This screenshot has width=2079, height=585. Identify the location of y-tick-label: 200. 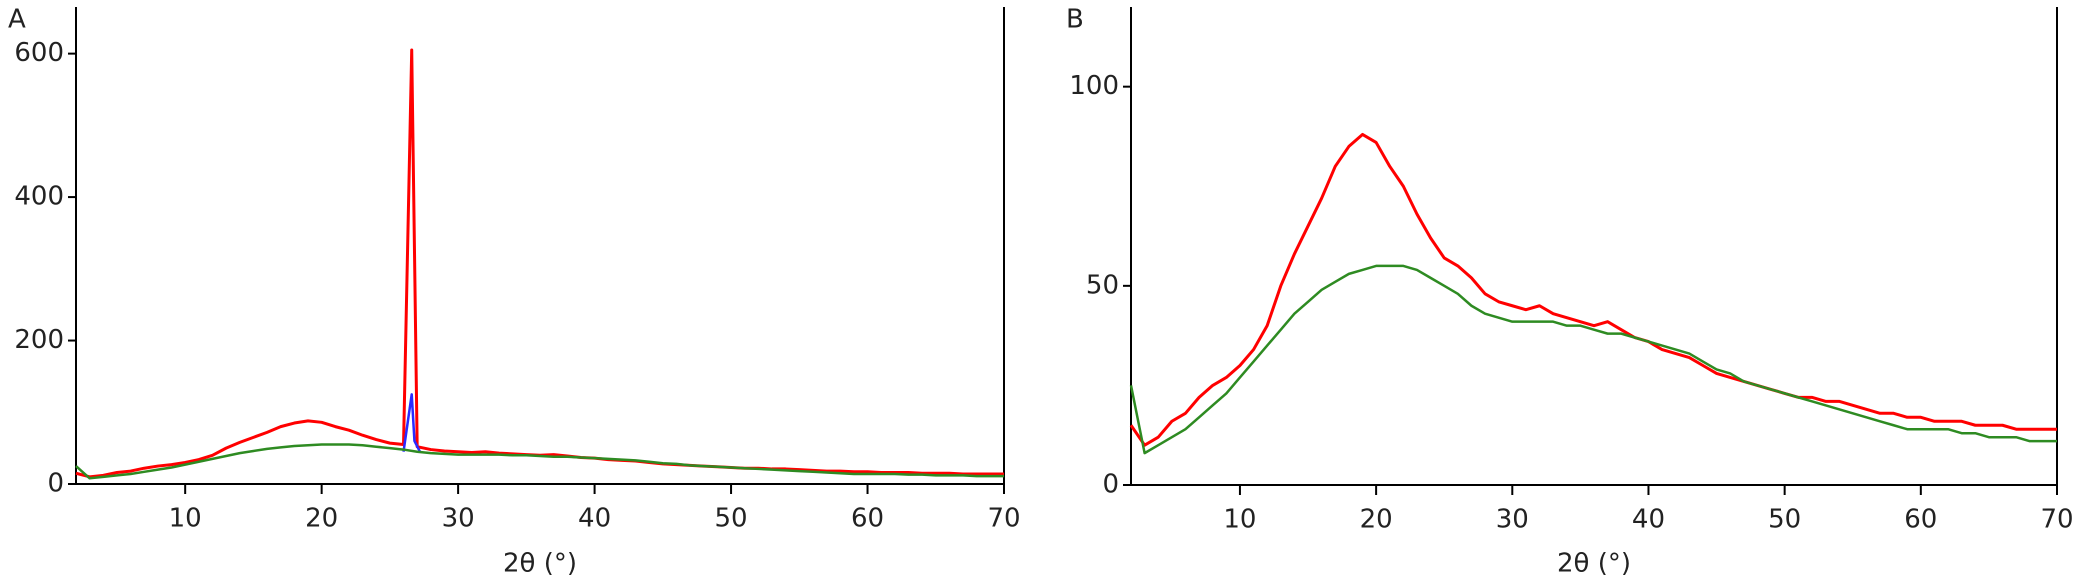
(39, 340).